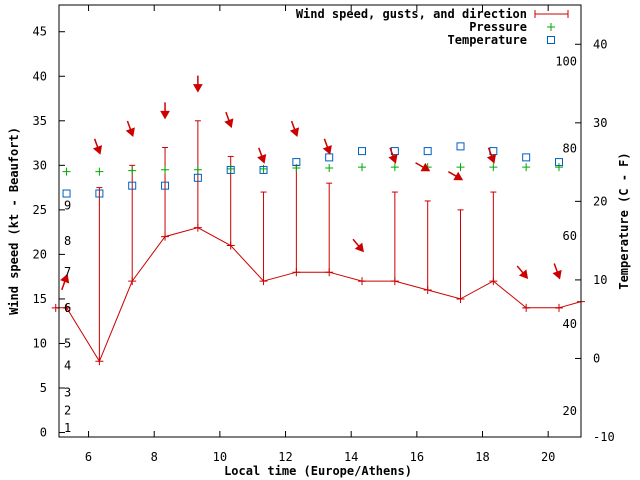 This screenshot has height=480, width=640. What do you see at coordinates (417, 457) in the screenshot?
I see `x-tick-label: 16` at bounding box center [417, 457].